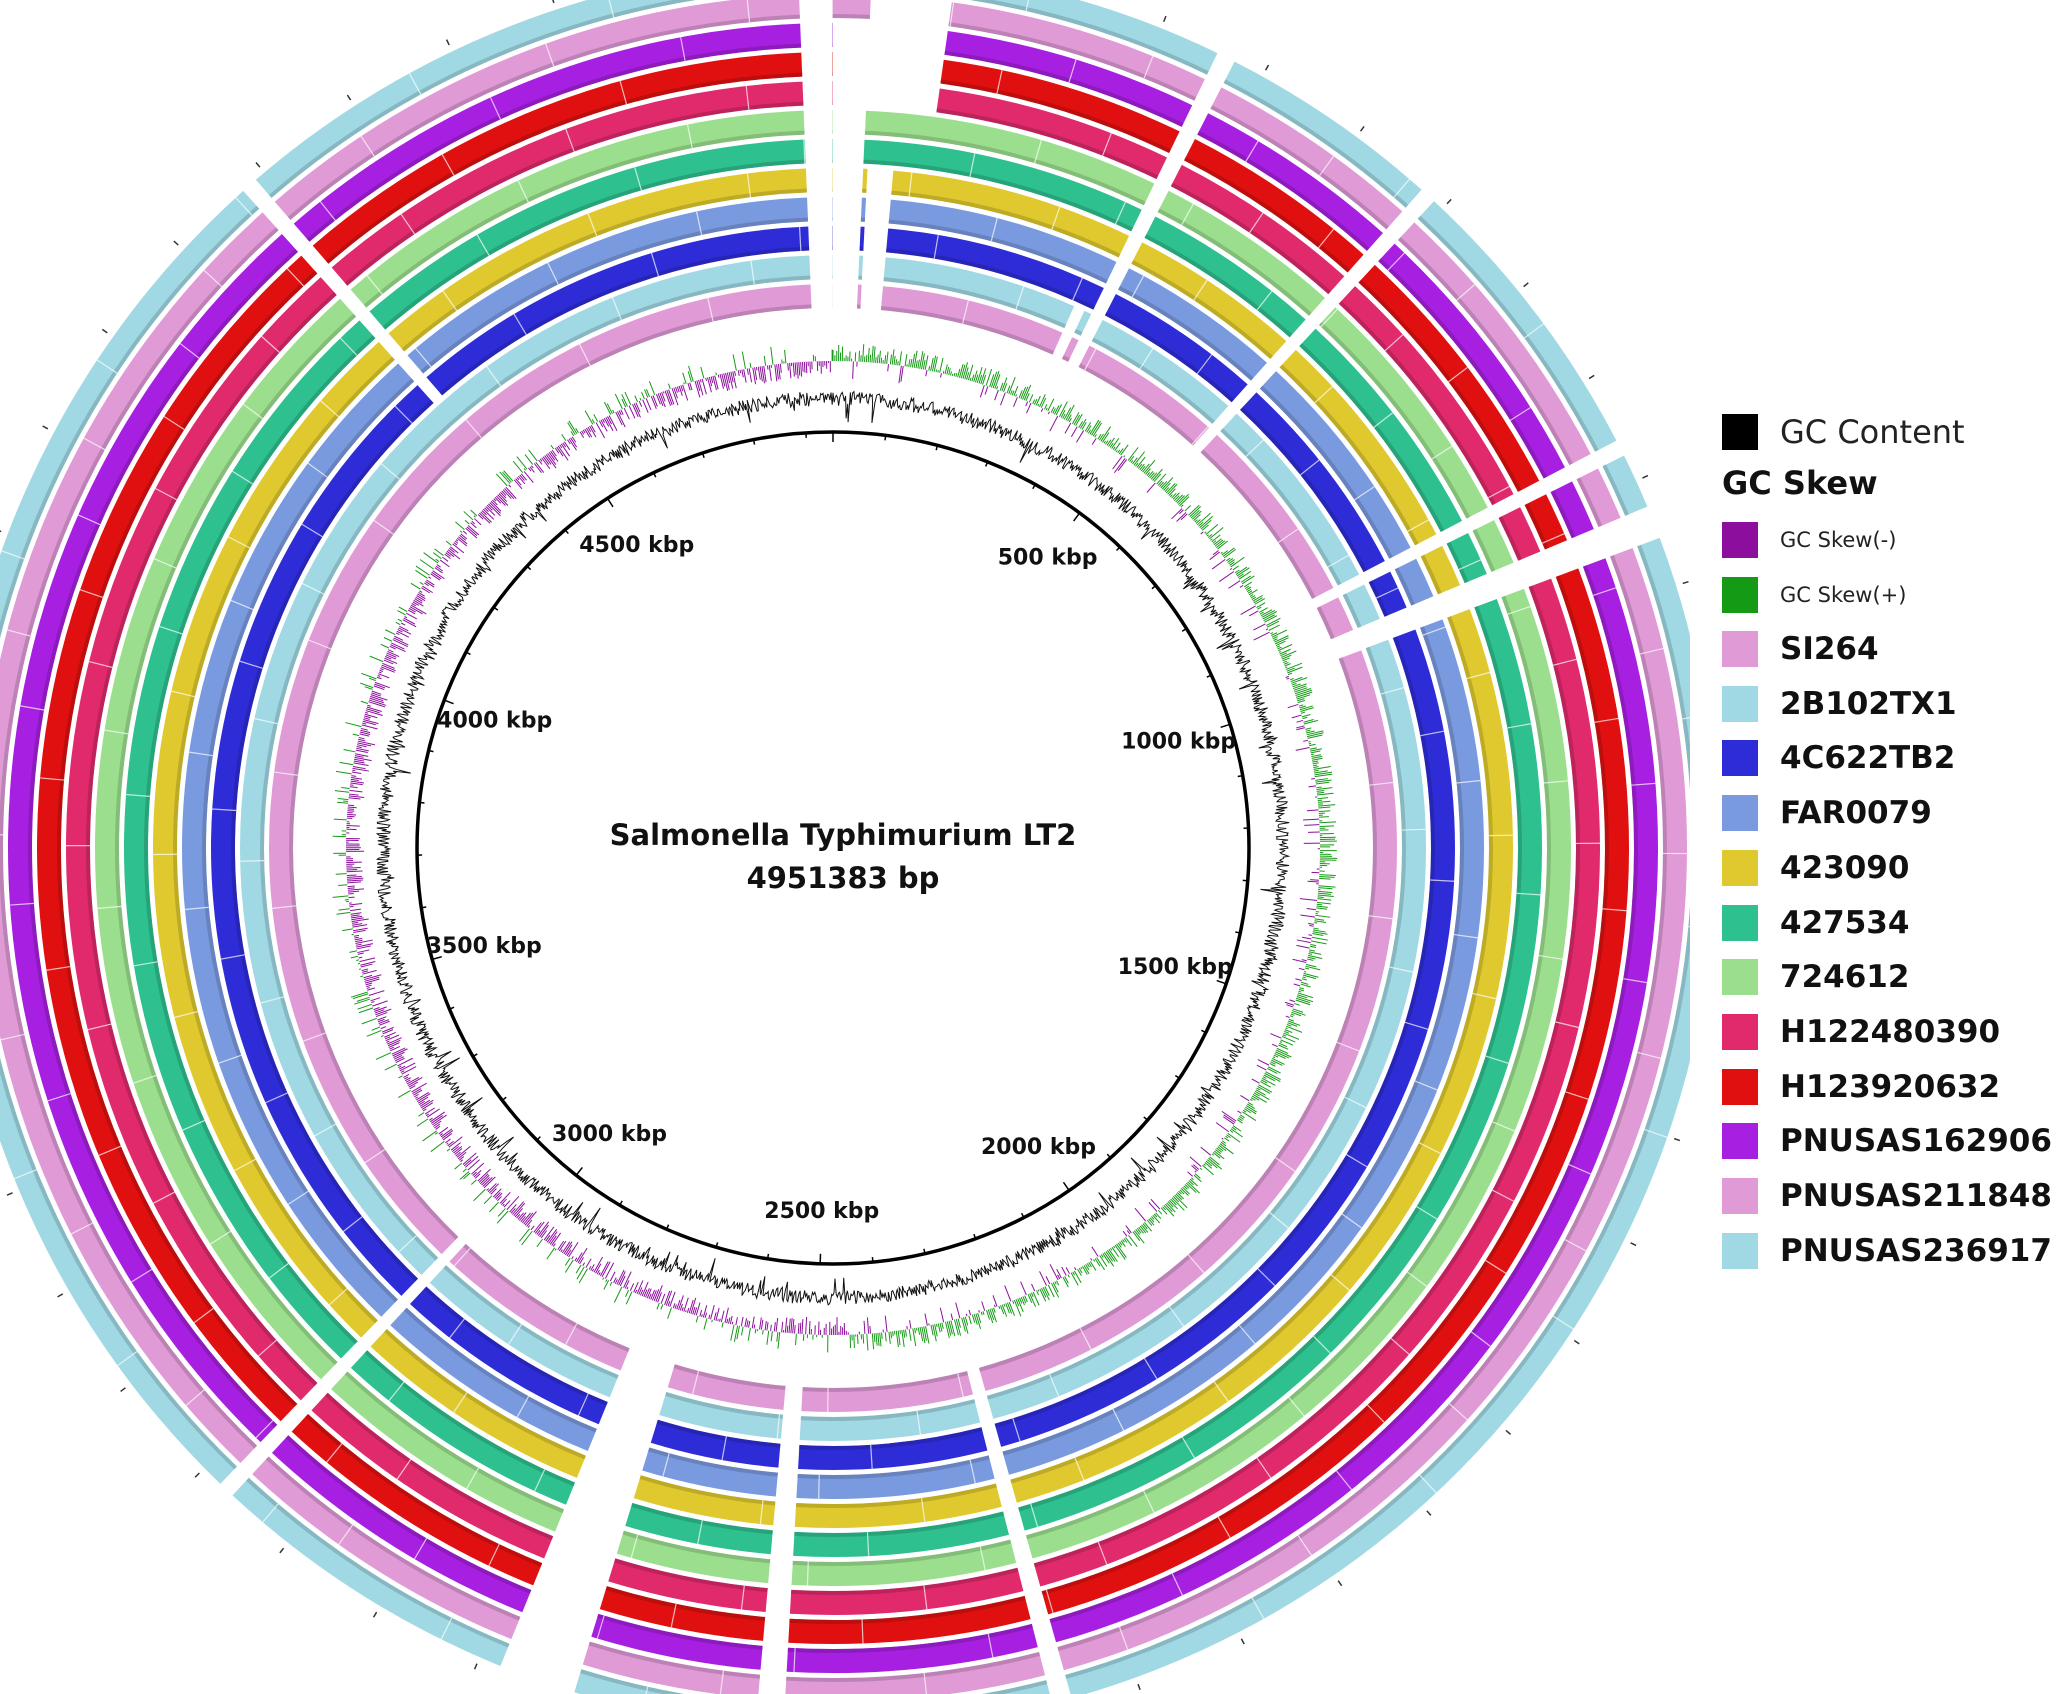 Image resolution: width=2056 pixels, height=1694 pixels. I want to click on strain-label: 2B102TX1, so click(1868, 703).